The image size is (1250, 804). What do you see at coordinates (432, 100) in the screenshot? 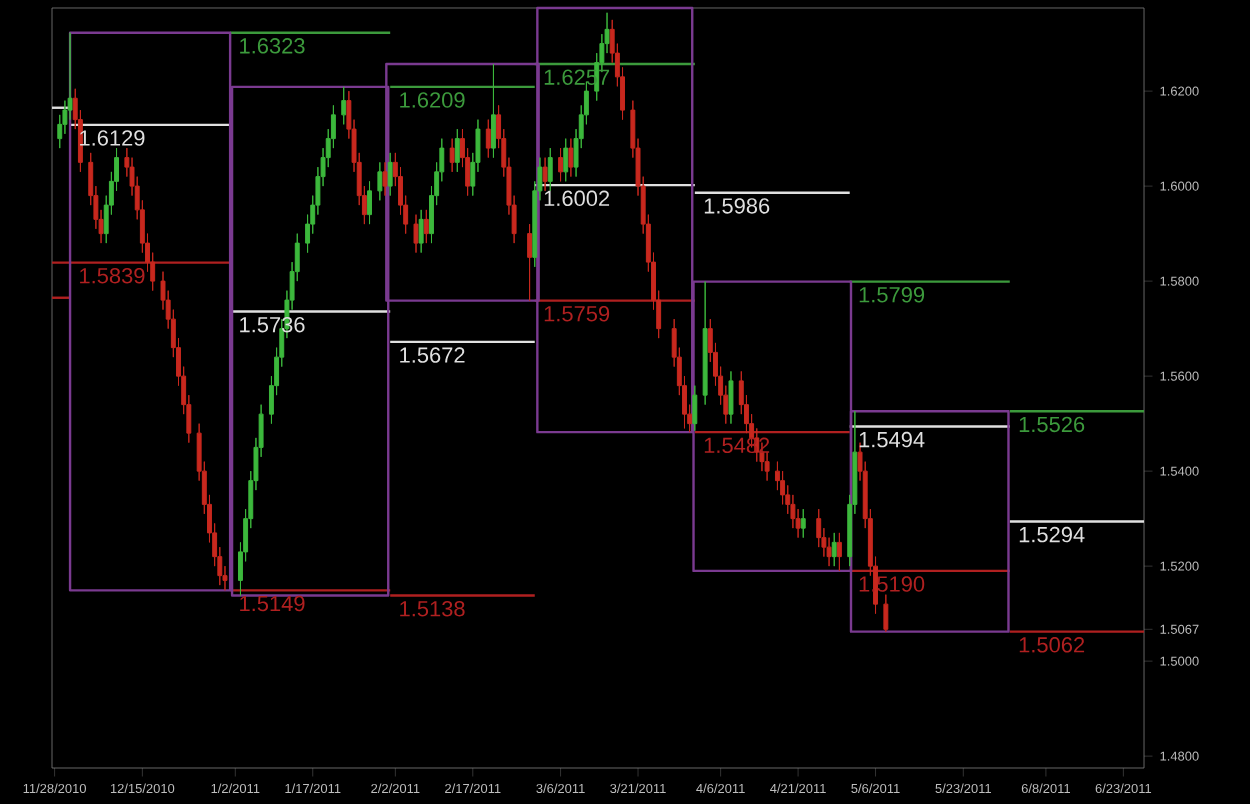
I see `annotation: 1.6209` at bounding box center [432, 100].